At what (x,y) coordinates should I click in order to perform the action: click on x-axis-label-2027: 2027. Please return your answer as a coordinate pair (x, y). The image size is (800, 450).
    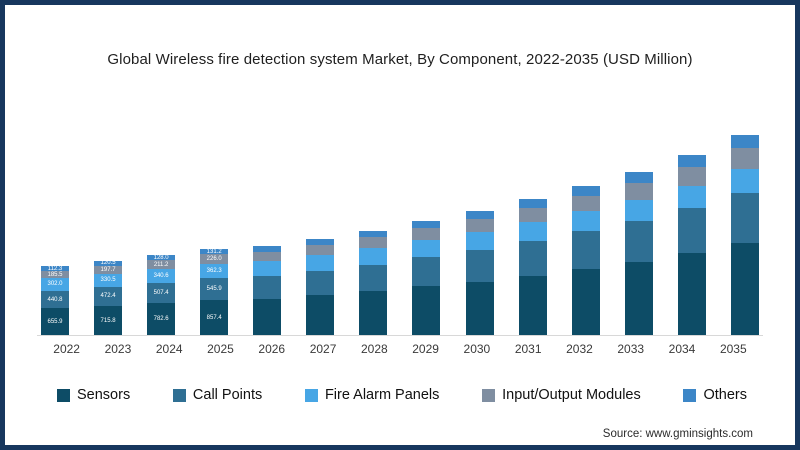
    Looking at the image, I should click on (323, 349).